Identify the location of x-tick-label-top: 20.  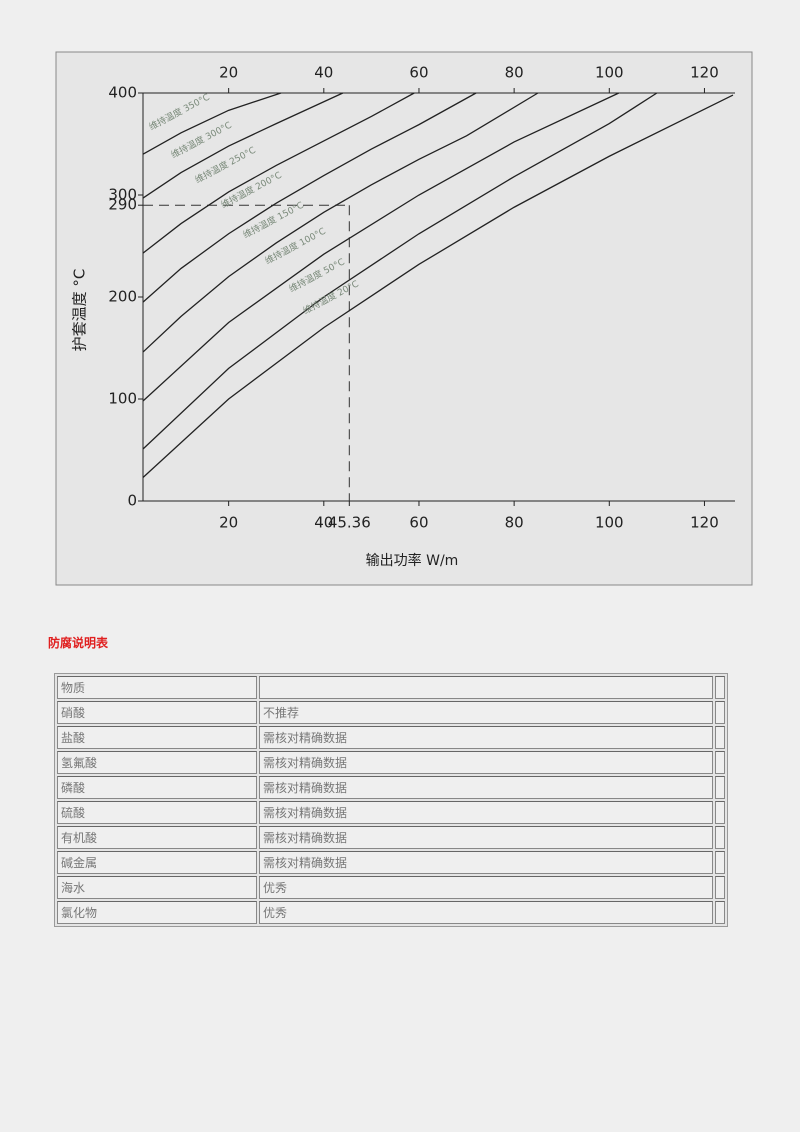
(228, 73).